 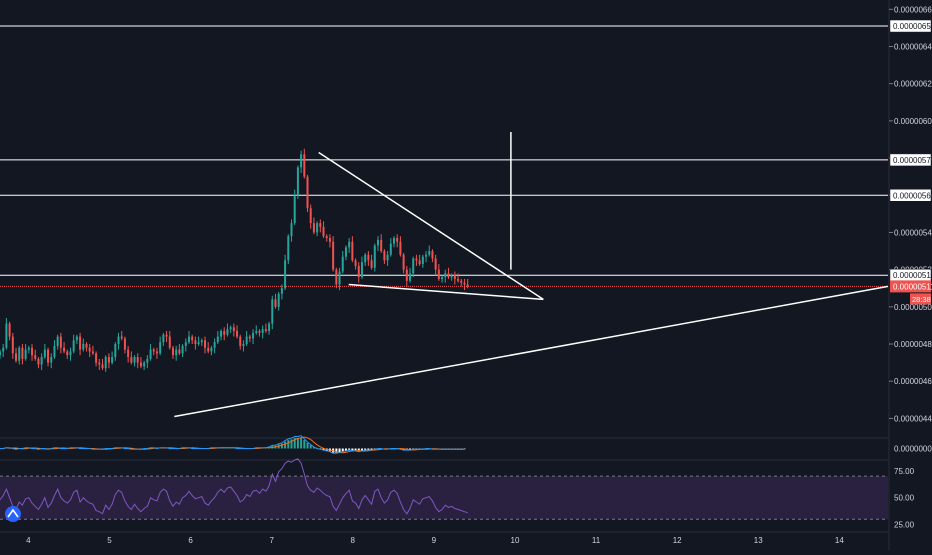 What do you see at coordinates (910, 286) in the screenshot?
I see `current-price-tag` at bounding box center [910, 286].